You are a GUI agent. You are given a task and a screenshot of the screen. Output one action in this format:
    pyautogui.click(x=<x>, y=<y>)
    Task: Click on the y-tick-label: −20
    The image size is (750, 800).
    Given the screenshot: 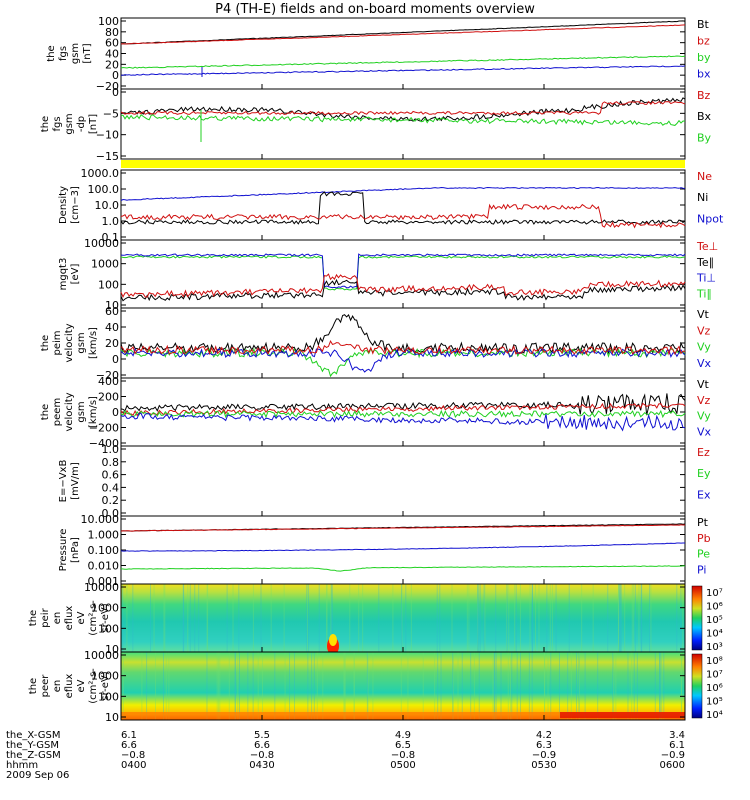 What is the action you would take?
    pyautogui.click(x=107, y=375)
    